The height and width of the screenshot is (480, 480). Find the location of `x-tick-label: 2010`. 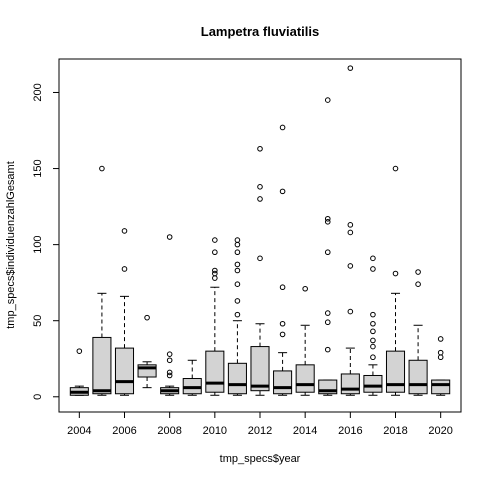

x-tick-label: 2010 is located at coordinates (215, 431).